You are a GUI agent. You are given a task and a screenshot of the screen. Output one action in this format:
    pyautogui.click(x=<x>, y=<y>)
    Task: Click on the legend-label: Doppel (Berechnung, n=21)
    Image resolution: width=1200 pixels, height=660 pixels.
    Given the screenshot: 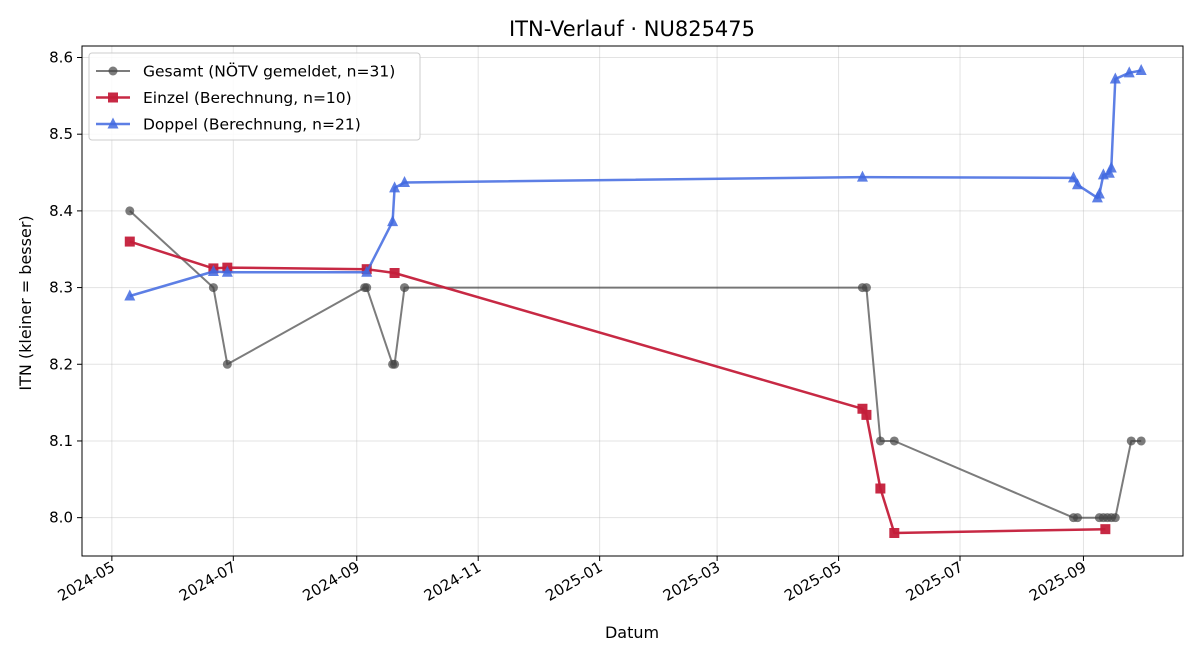 What is the action you would take?
    pyautogui.click(x=252, y=125)
    